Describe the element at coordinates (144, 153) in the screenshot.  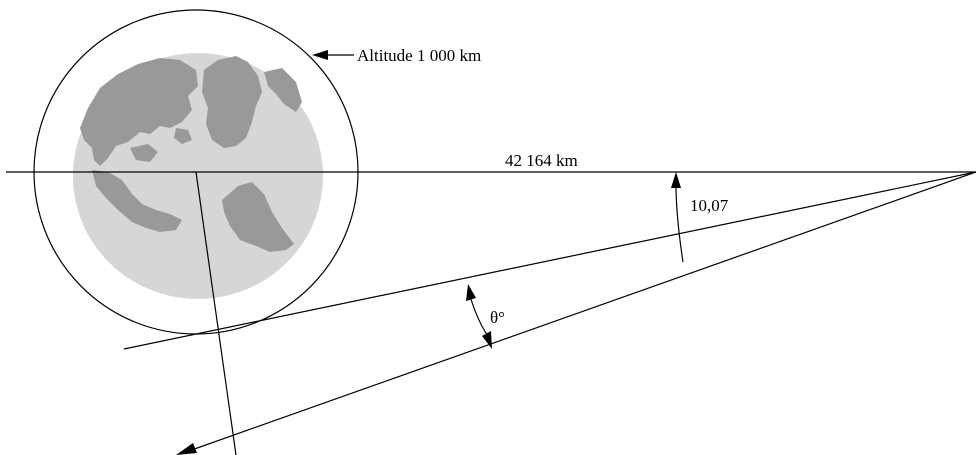
I see `landmass-island-a` at that location.